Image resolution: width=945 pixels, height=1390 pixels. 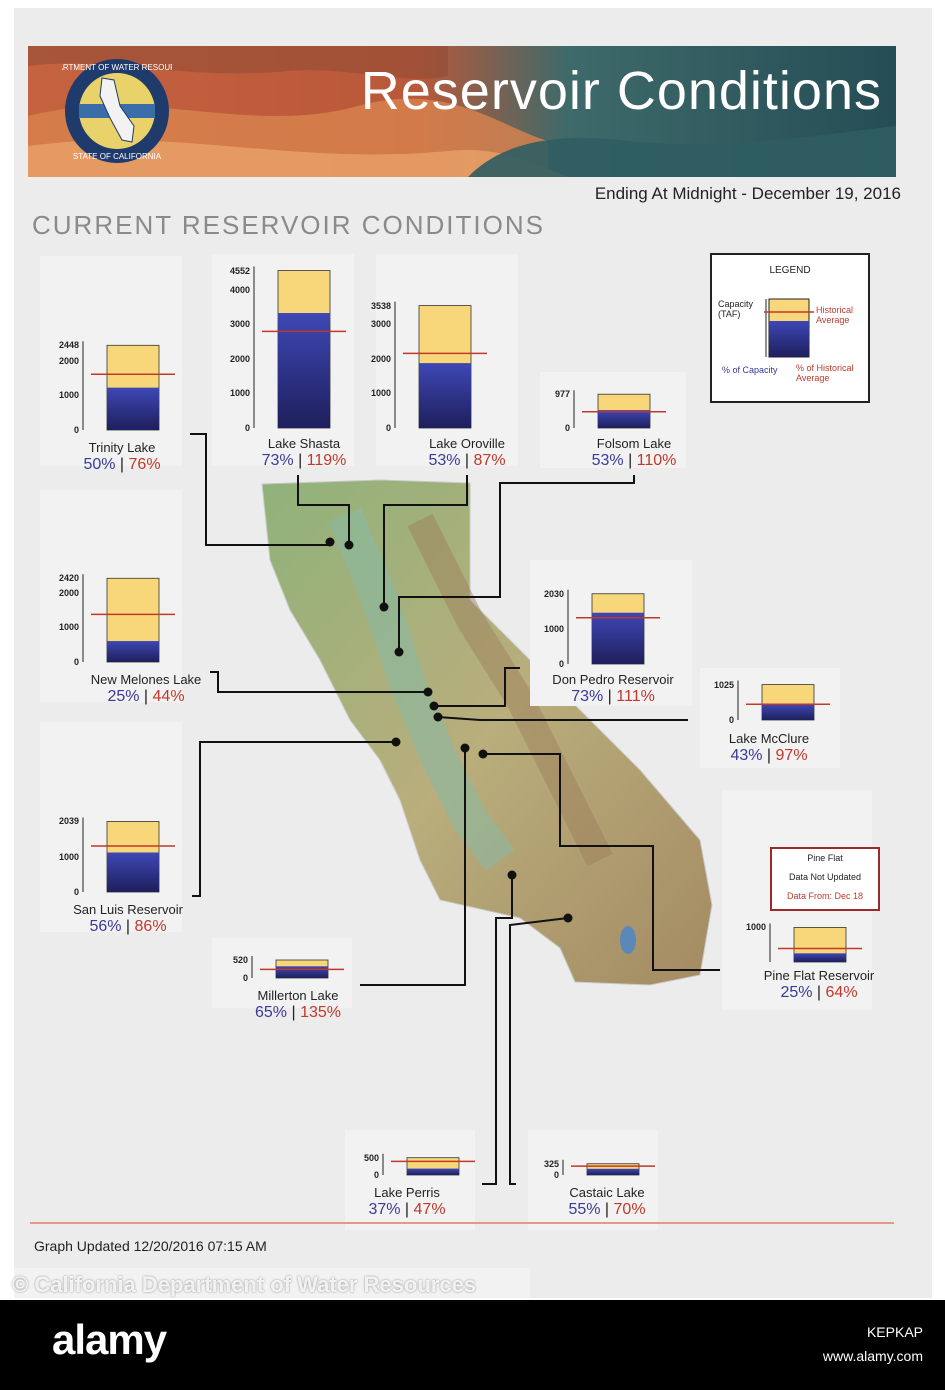 I want to click on central-valley-shading, so click(x=421, y=689).